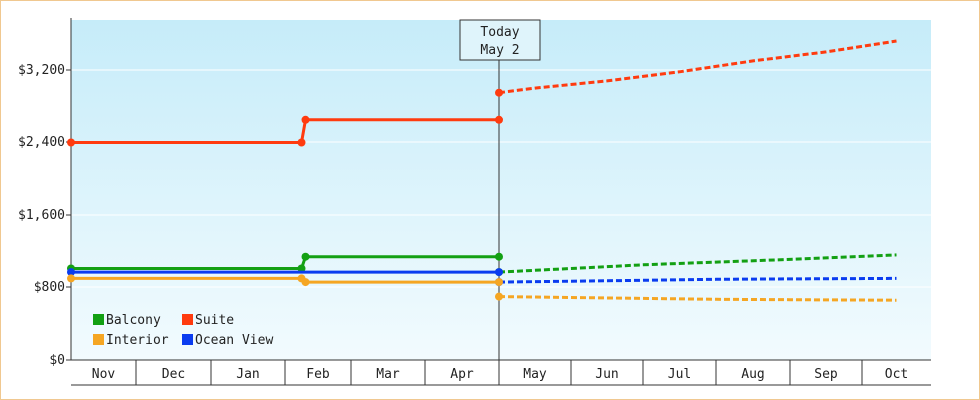  What do you see at coordinates (501, 372) in the screenshot?
I see `x-axis: Nov Dec Jan Feb Mar Apr May Jun Jul Aug Sep Oct` at bounding box center [501, 372].